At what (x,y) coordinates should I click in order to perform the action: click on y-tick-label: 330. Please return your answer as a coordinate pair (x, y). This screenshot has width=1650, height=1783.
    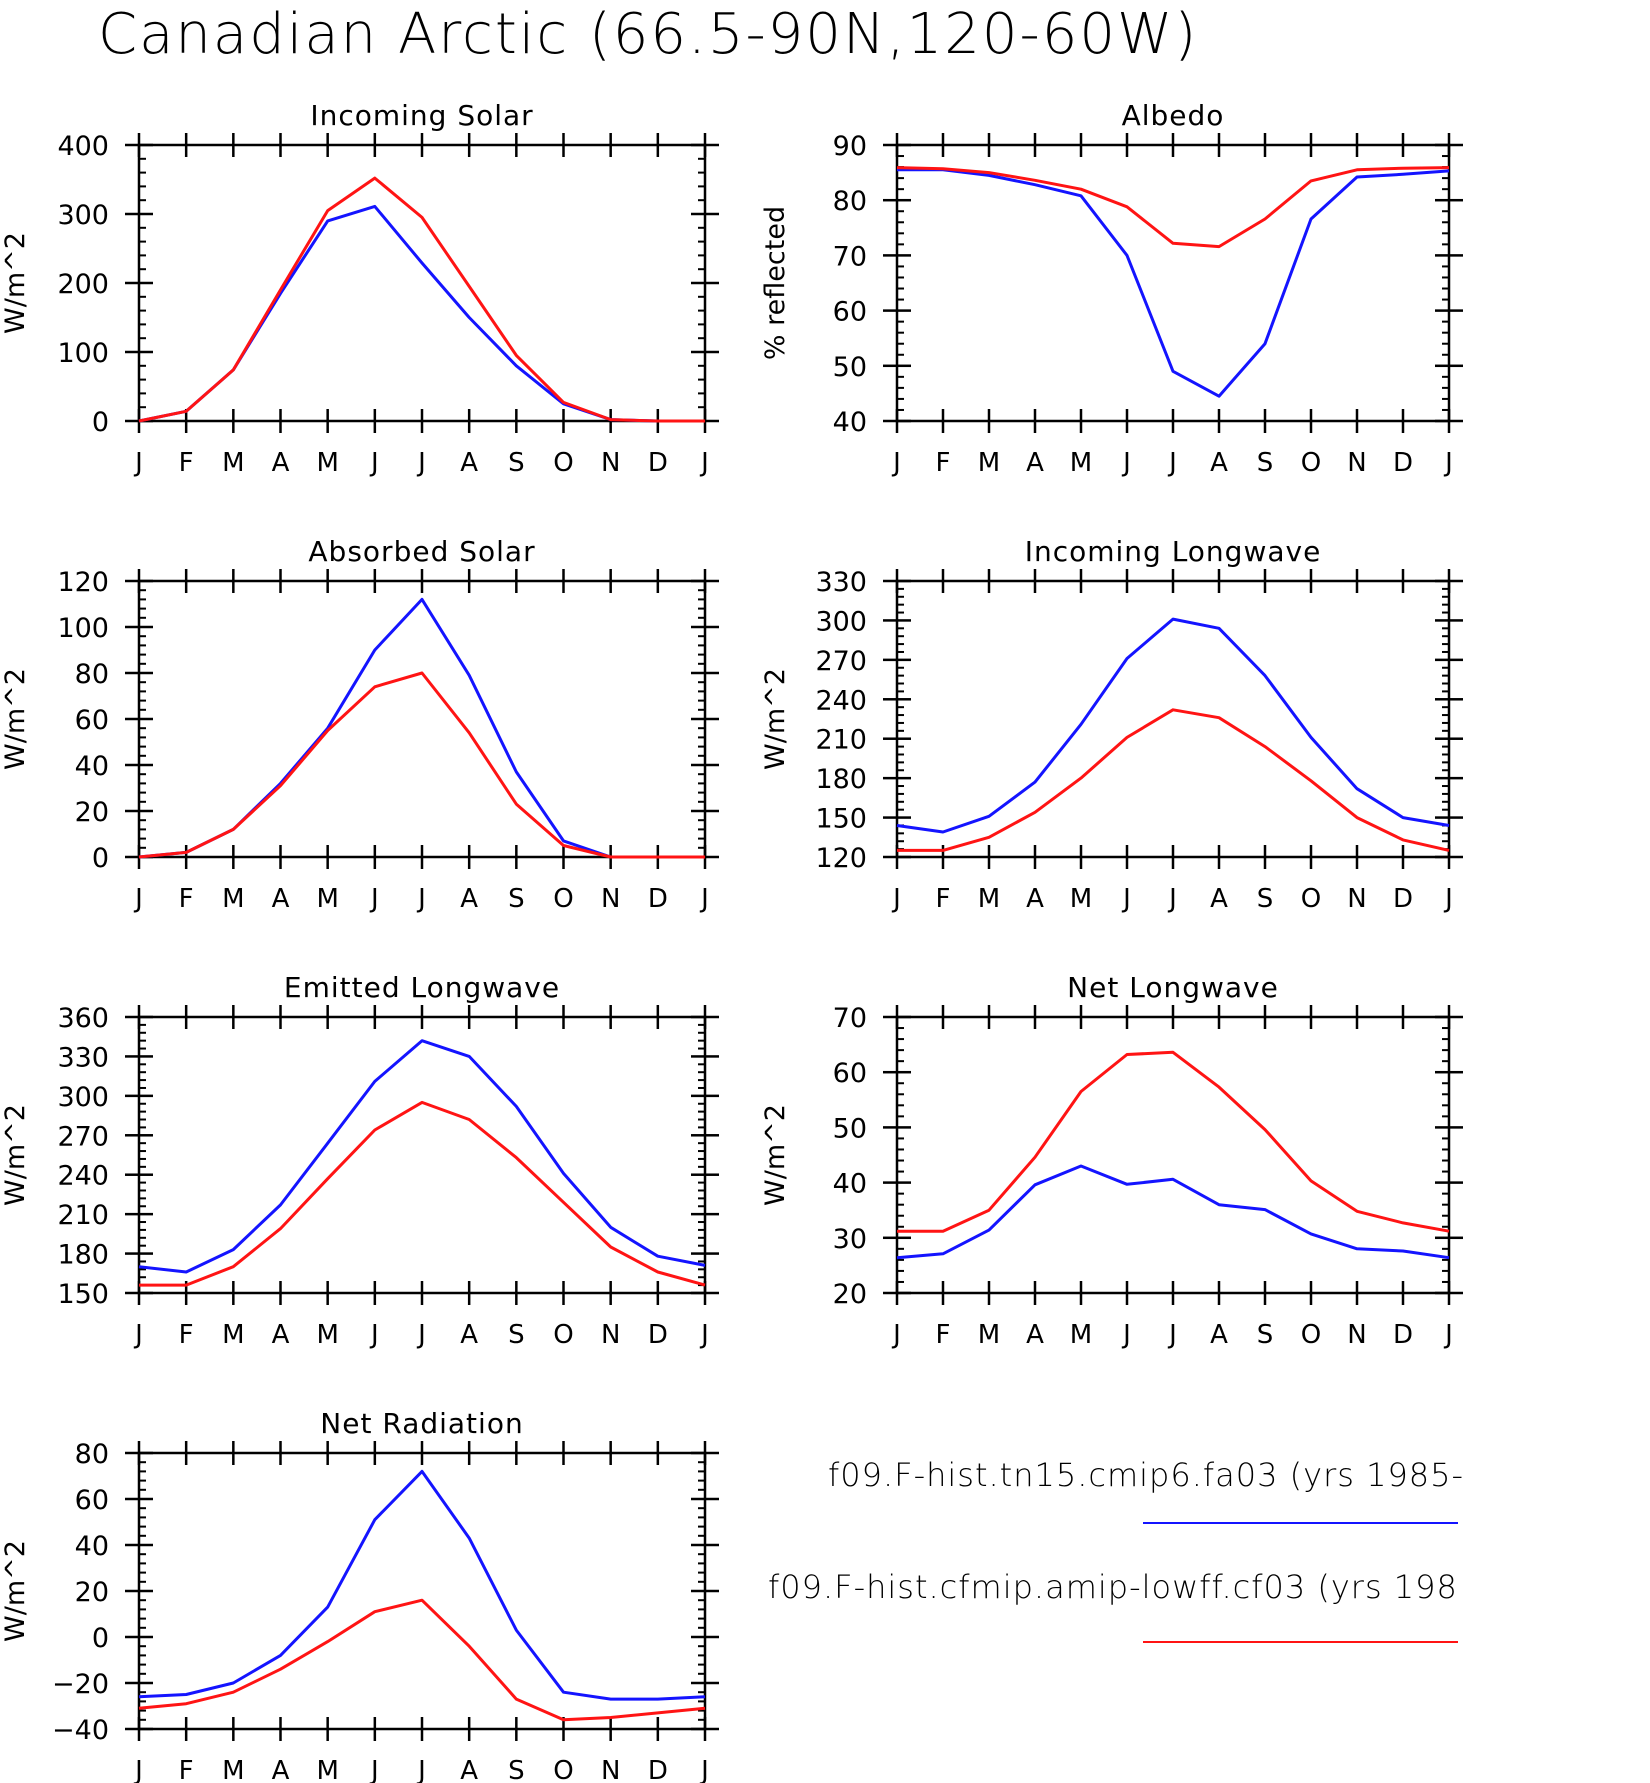
    Looking at the image, I should click on (841, 582).